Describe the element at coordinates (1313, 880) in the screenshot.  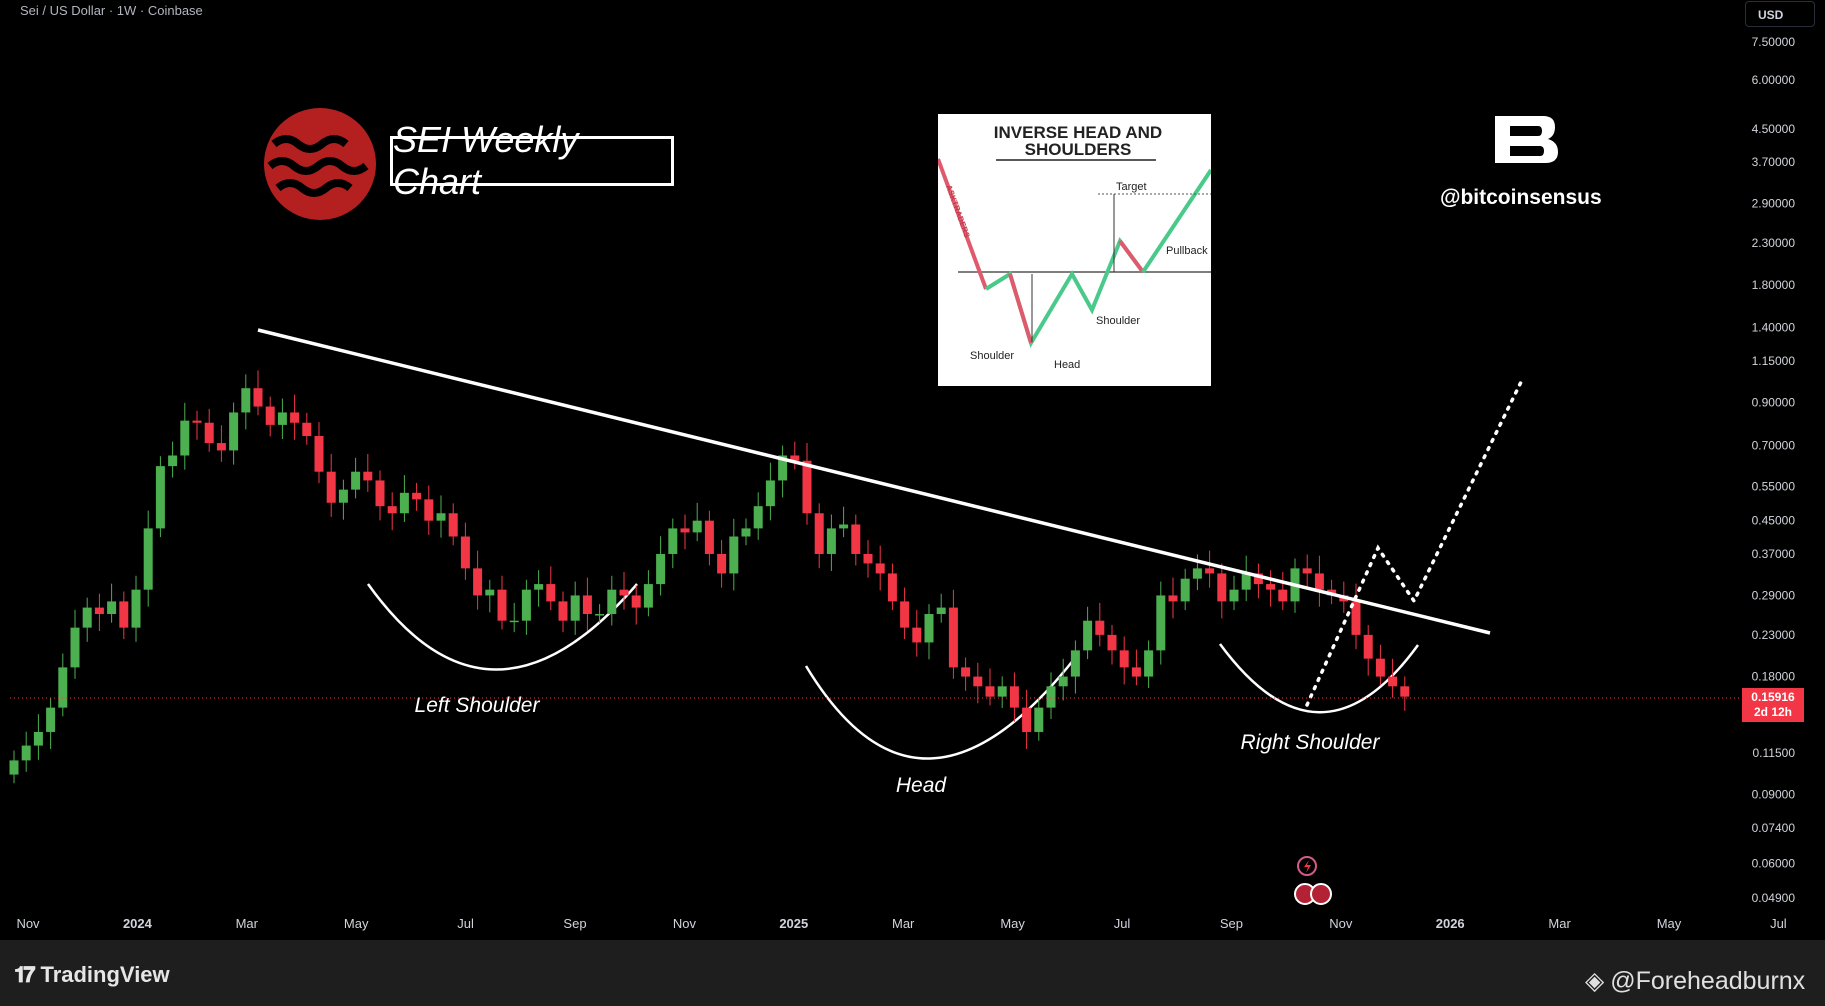
I see `event-icons` at that location.